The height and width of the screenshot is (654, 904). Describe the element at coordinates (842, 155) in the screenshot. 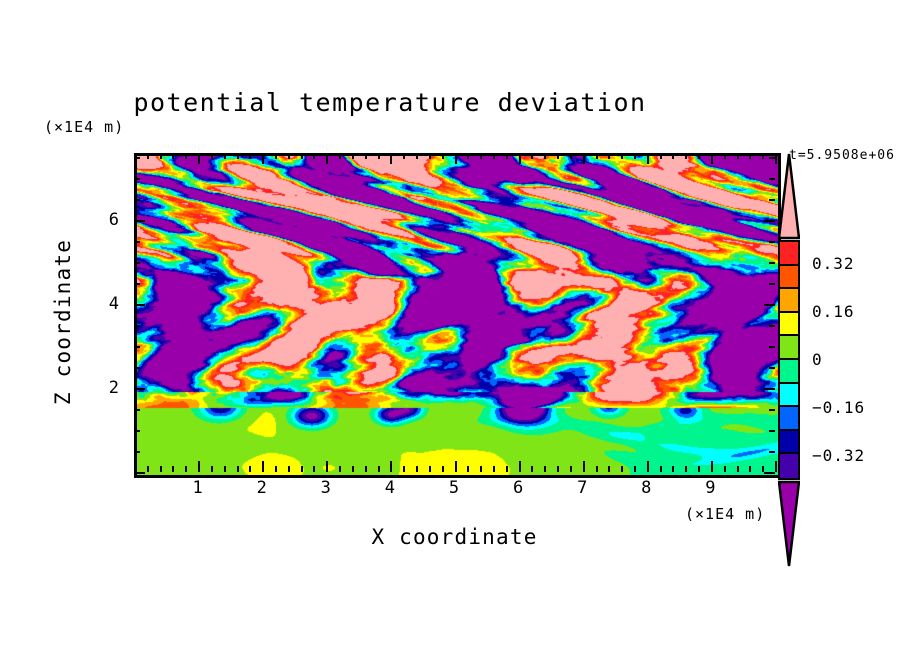

I see `time-annotation: t=5.9508e+06` at that location.